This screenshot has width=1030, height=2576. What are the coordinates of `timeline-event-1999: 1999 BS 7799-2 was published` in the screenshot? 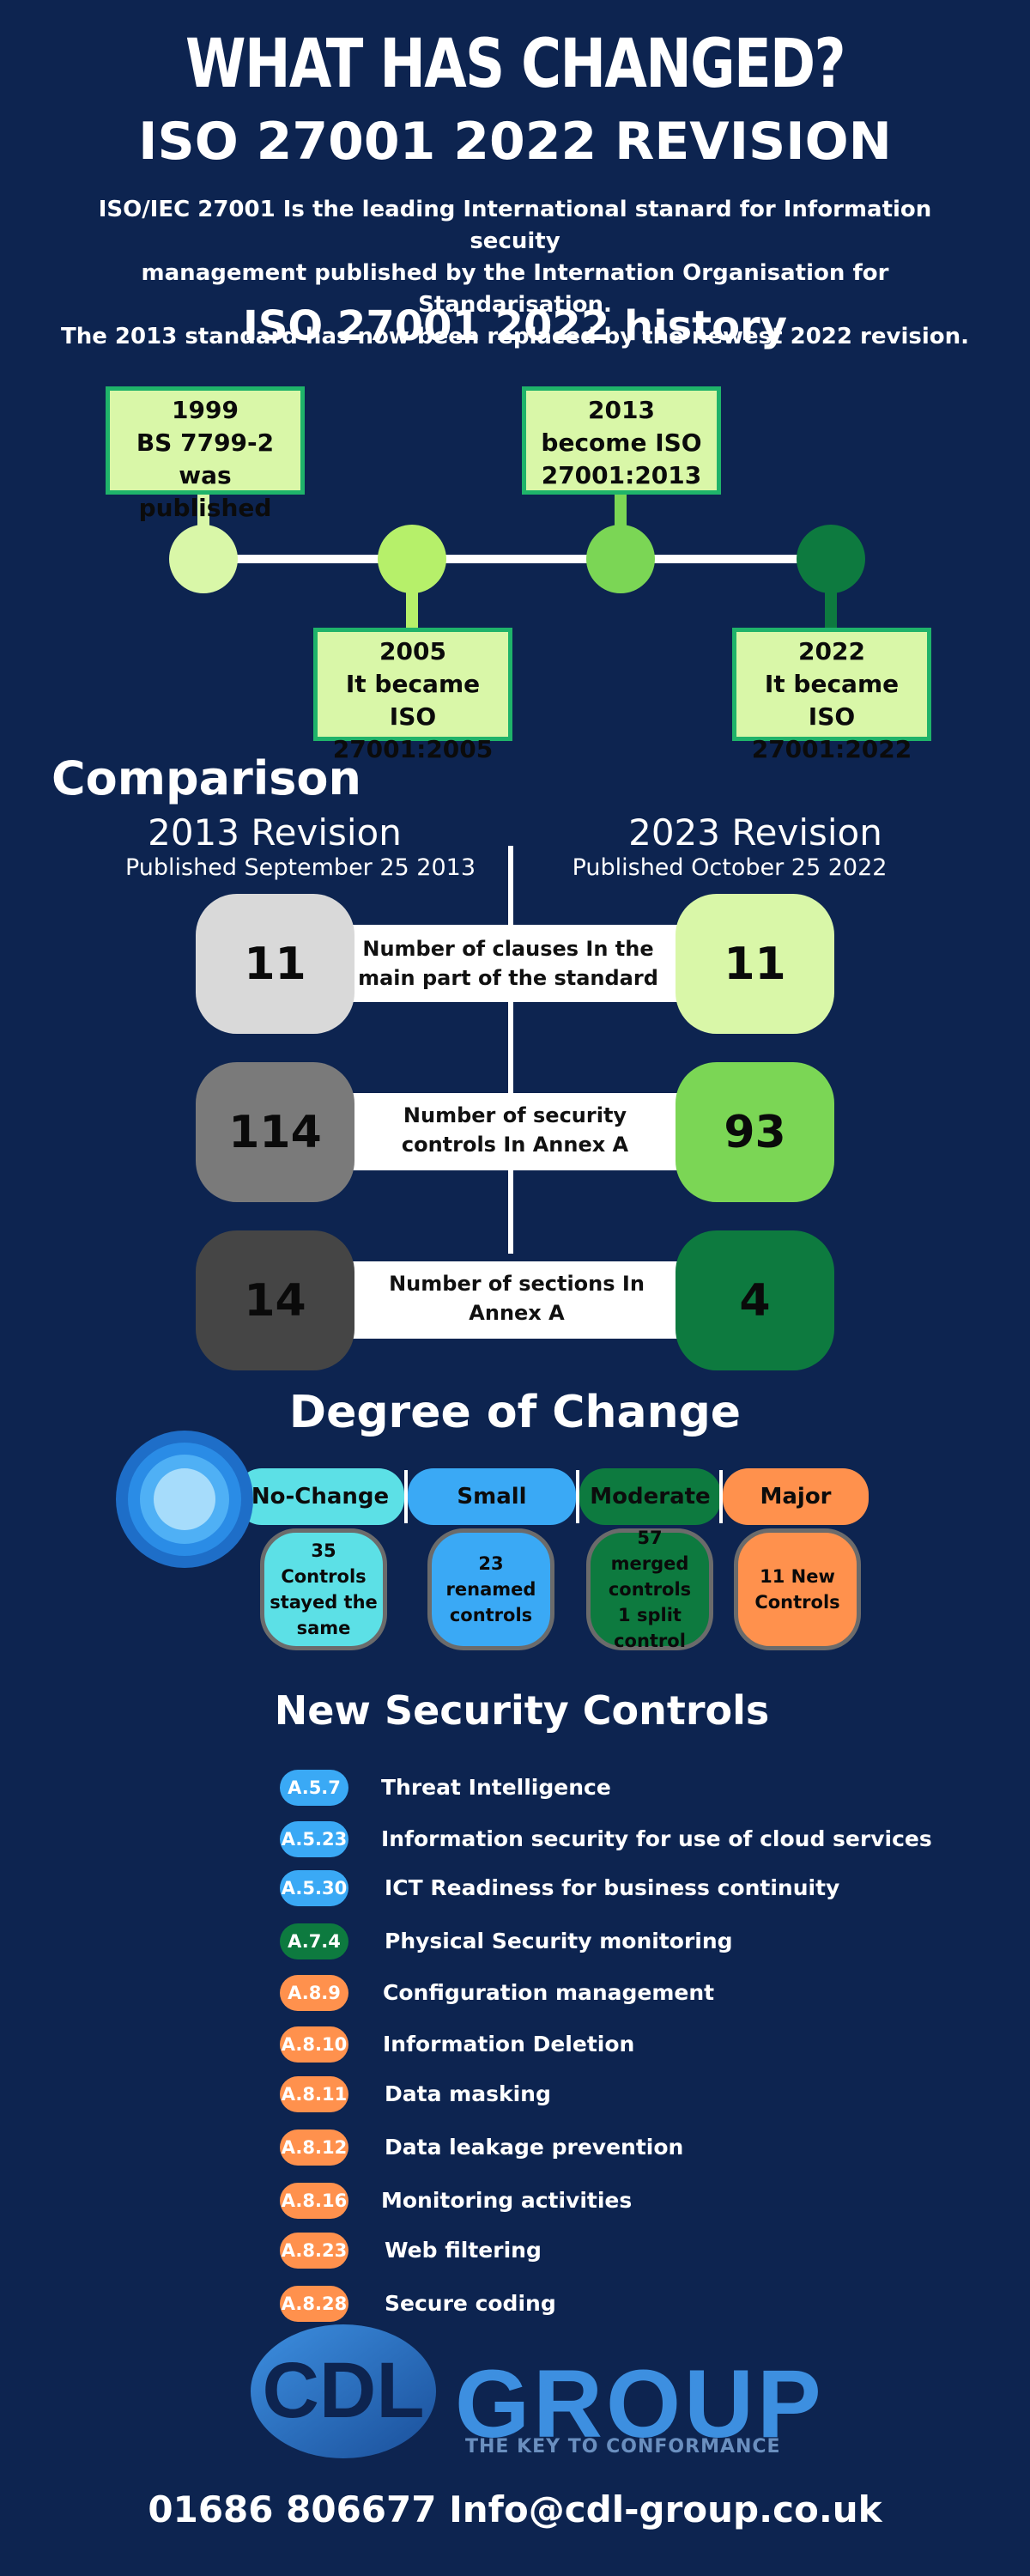 It's located at (205, 454).